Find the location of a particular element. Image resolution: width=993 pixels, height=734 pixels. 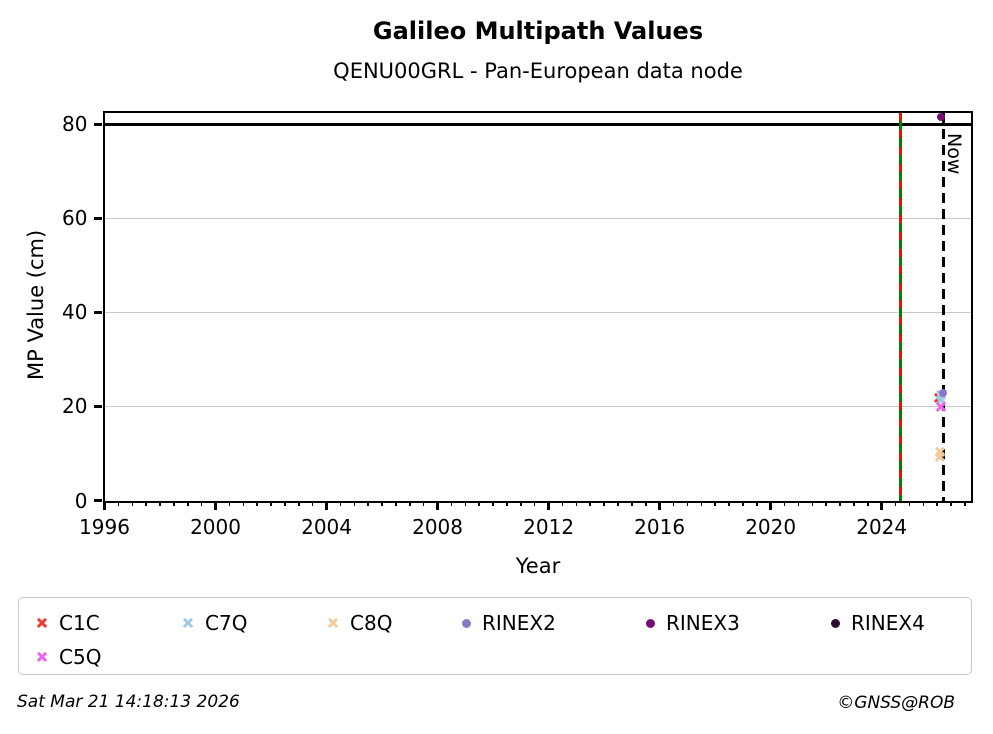

chart-title: Galileo Multipath Values is located at coordinates (538, 31).